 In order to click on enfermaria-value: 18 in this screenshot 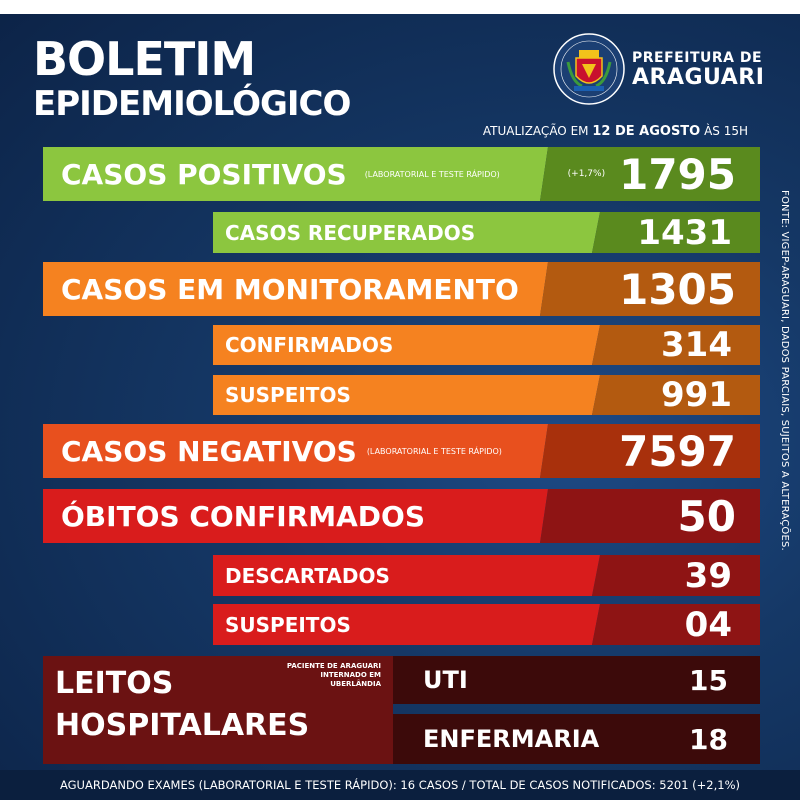, I will do `click(708, 739)`.